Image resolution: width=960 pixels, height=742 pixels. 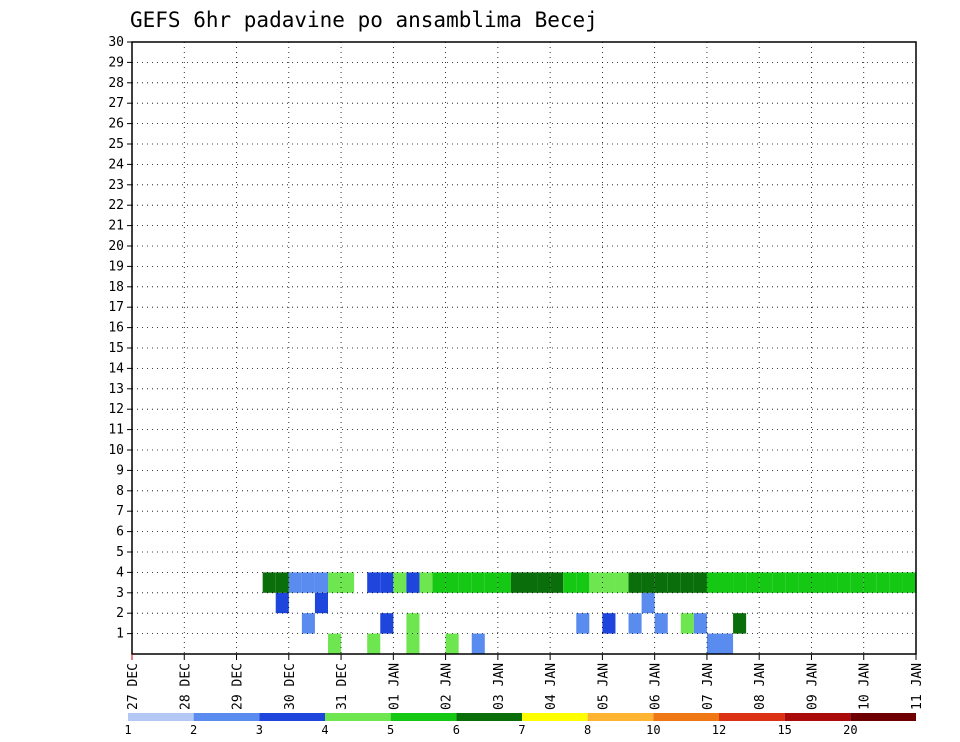 What do you see at coordinates (116, 246) in the screenshot?
I see `y-tick-label: 20` at bounding box center [116, 246].